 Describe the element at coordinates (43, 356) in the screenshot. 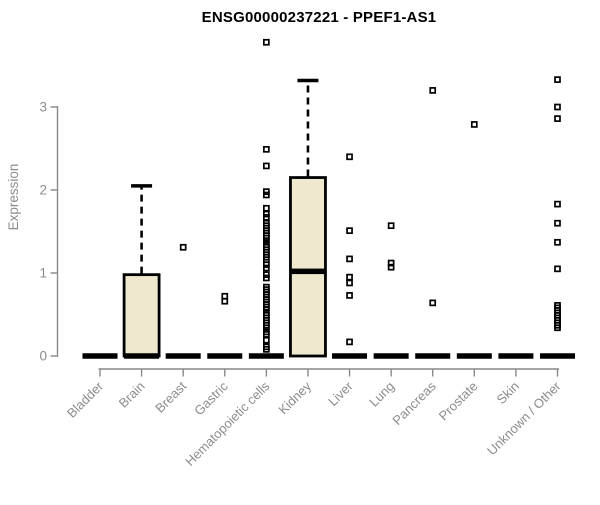

I see `y-axis-tick-label: 0` at that location.